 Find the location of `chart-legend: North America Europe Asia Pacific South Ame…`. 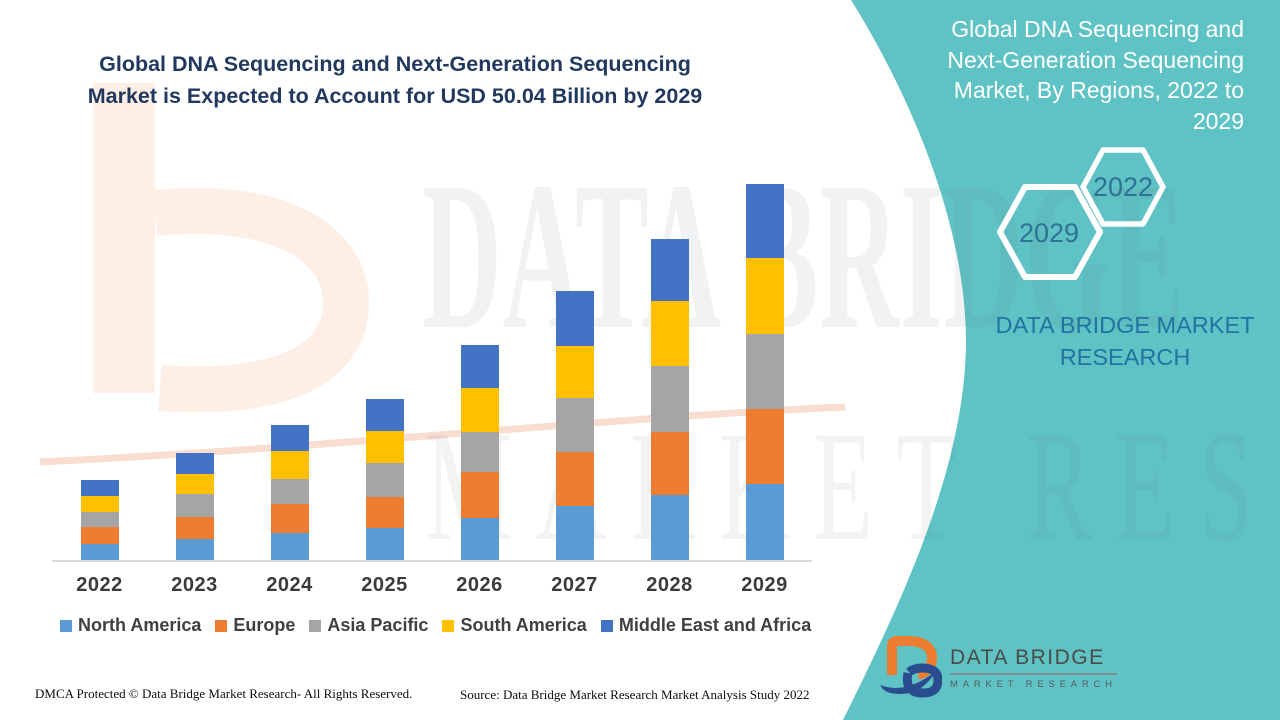

chart-legend: North America Europe Asia Pacific South Ame… is located at coordinates (435, 625).